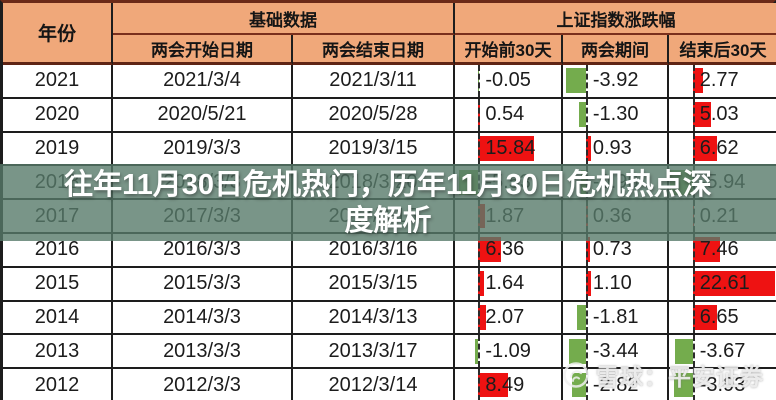  Describe the element at coordinates (505, 283) in the screenshot. I see `value-text: 1.64` at that location.